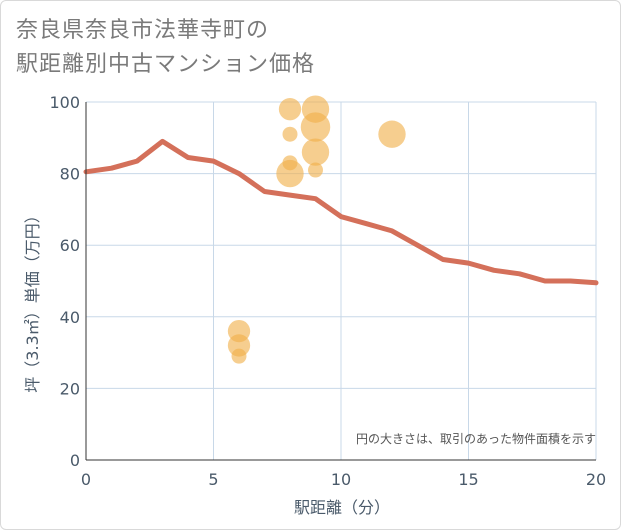  Describe the element at coordinates (70, 388) in the screenshot. I see `y-tick-label-20: 20` at that location.